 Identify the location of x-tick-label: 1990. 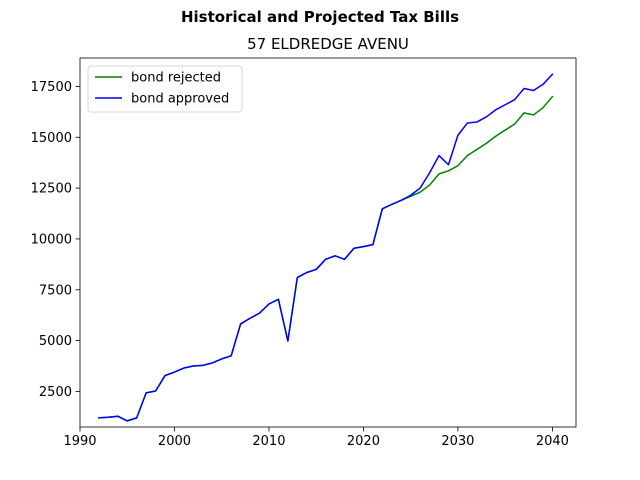
(79, 441).